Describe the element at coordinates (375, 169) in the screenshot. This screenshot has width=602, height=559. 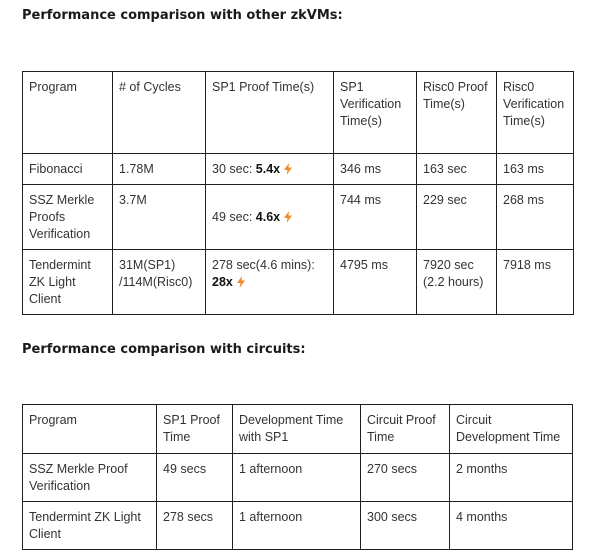
I see `sp1-verification-time-cell: 346 ms` at that location.